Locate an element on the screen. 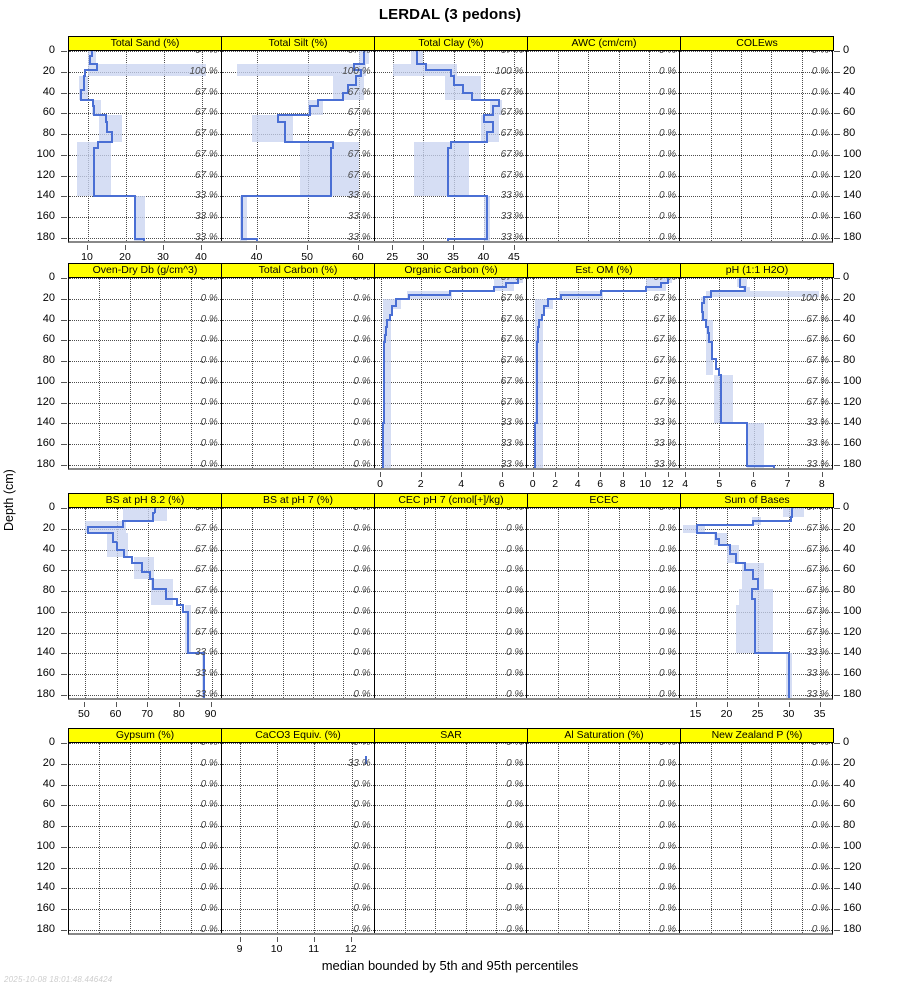 The width and height of the screenshot is (900, 1000). x-tick-label: 30 is located at coordinates (422, 257).